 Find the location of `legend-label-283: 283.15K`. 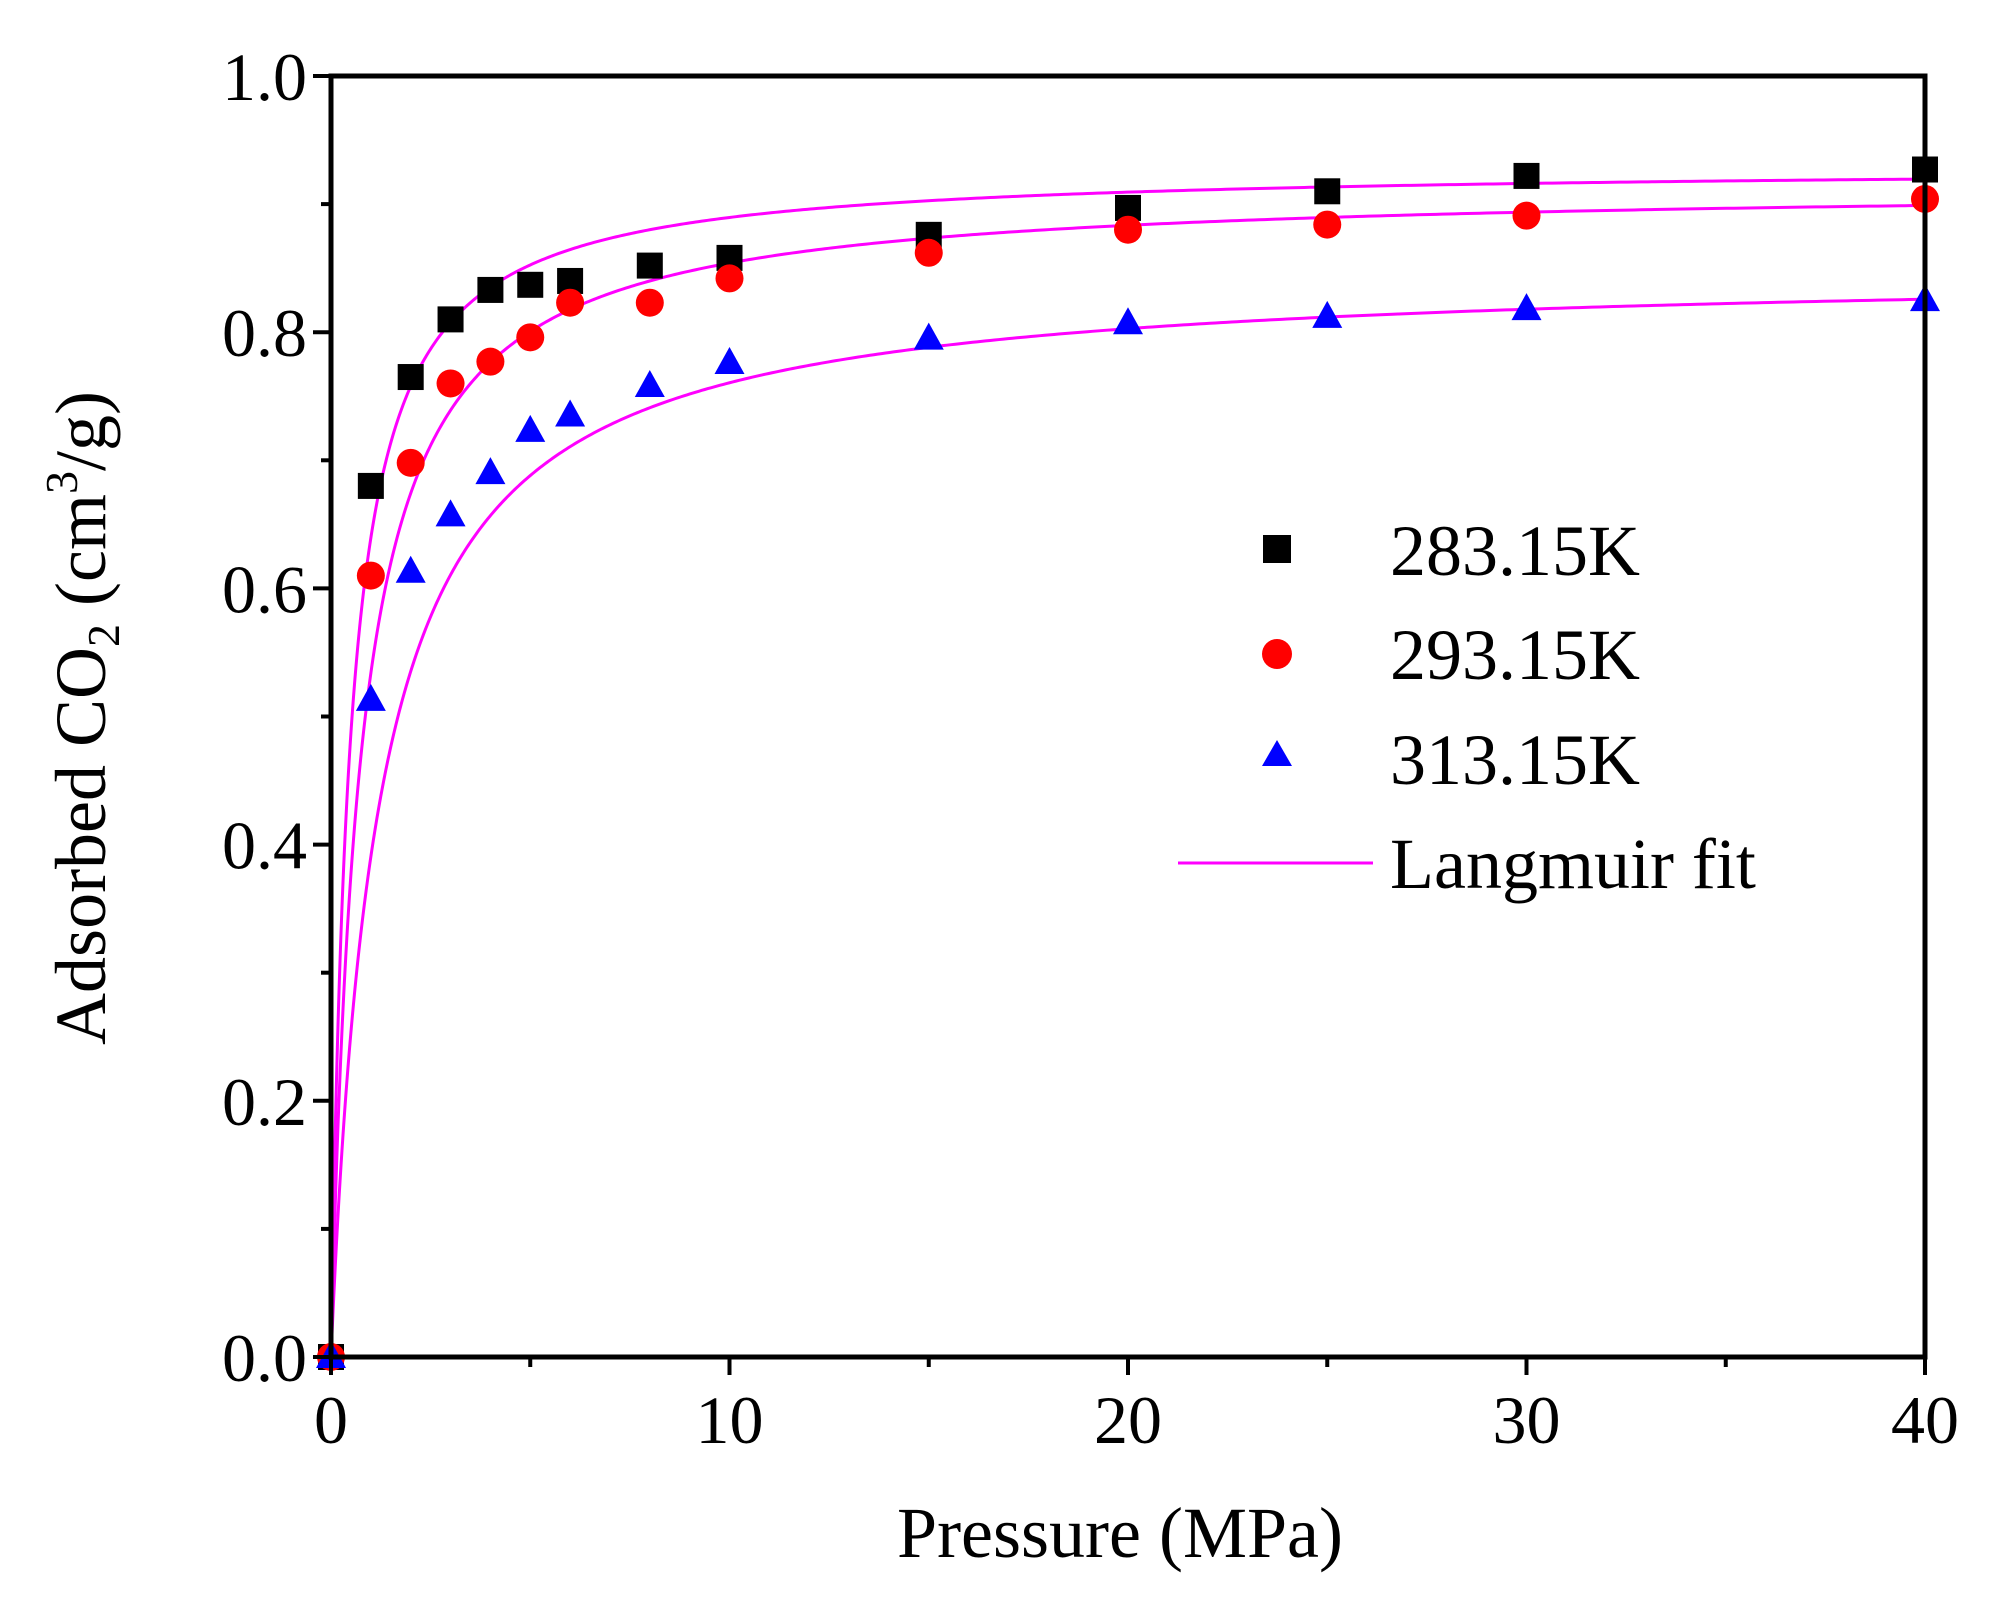

legend-label-283: 283.15K is located at coordinates (1515, 551).